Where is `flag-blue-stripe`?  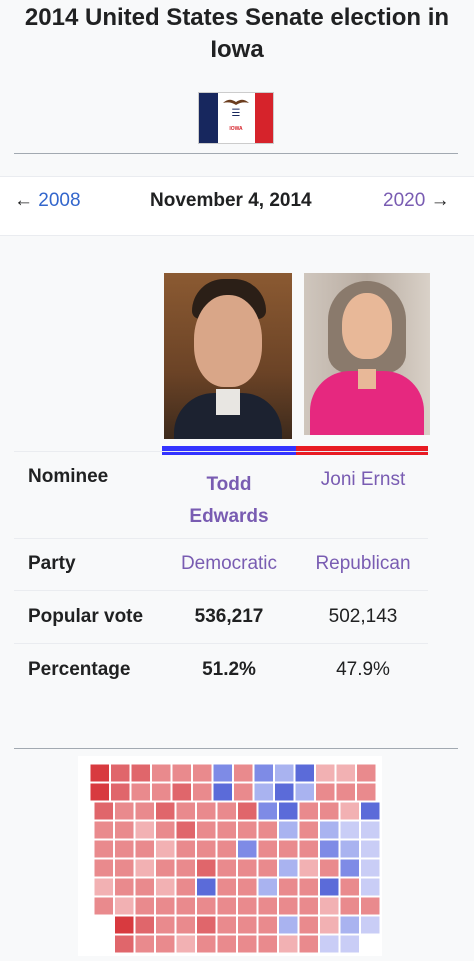 flag-blue-stripe is located at coordinates (208, 118).